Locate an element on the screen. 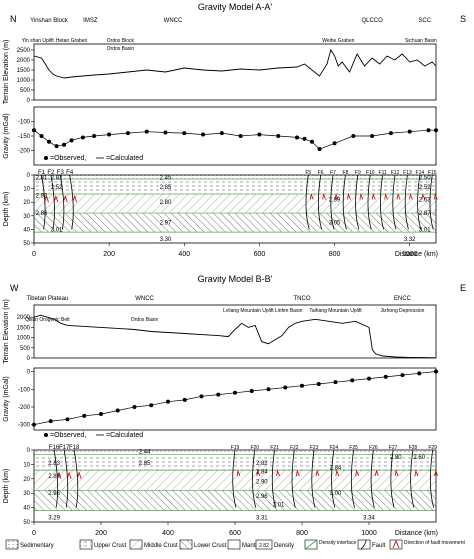  region-label-1: WNCC is located at coordinates (144, 299).